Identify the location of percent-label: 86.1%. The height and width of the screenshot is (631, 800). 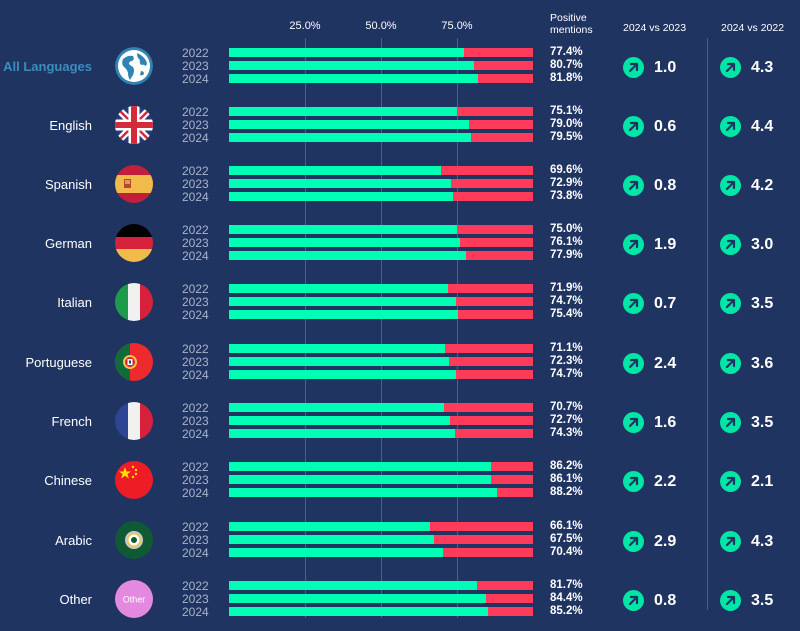
(566, 479).